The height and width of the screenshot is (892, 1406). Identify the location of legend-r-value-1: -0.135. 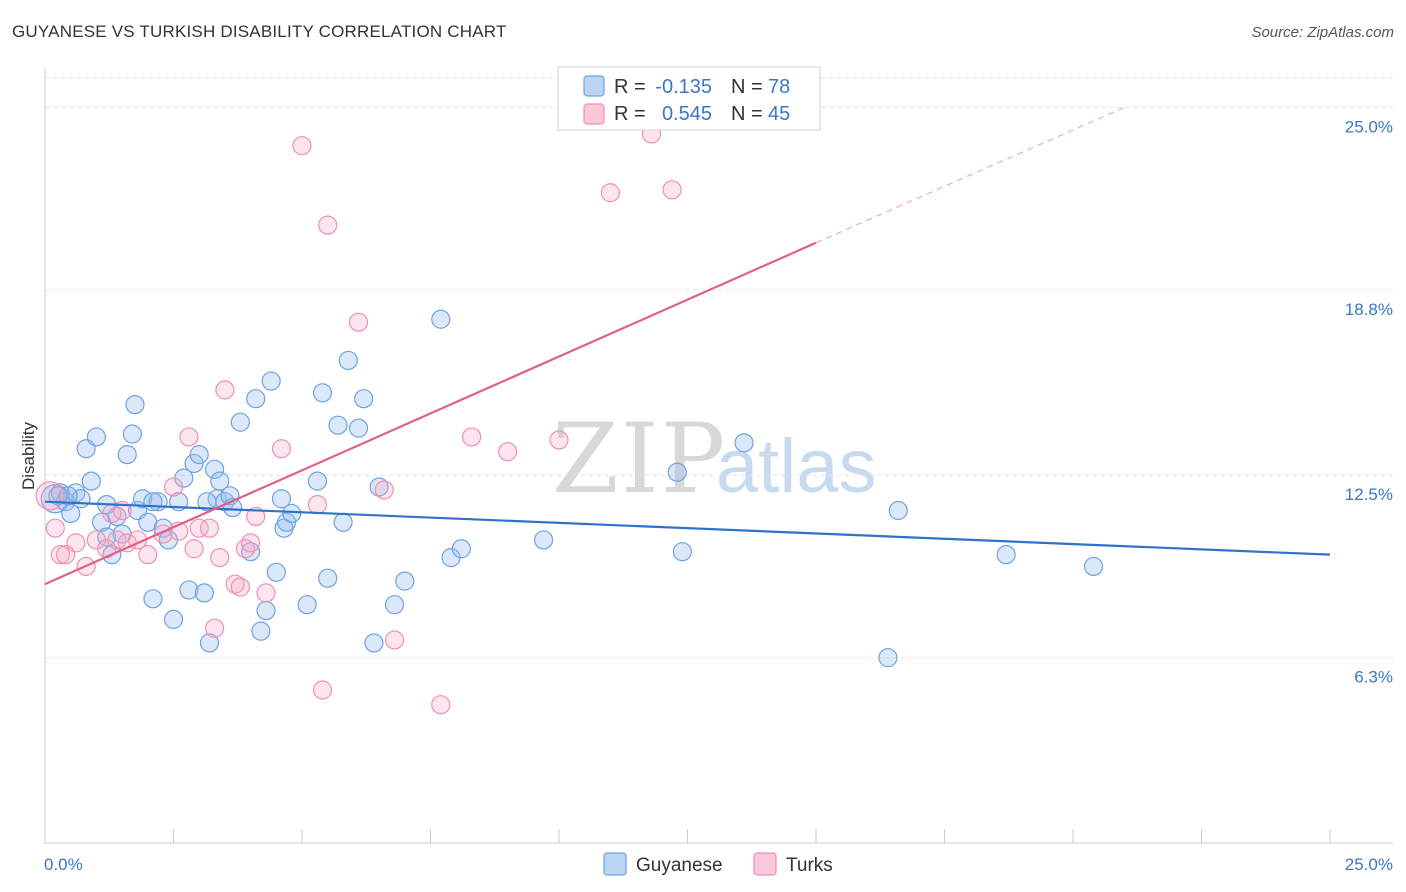
(683, 87).